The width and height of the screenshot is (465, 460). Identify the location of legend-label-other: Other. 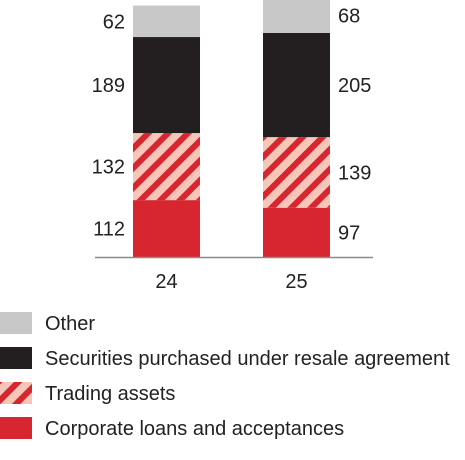
(70, 324).